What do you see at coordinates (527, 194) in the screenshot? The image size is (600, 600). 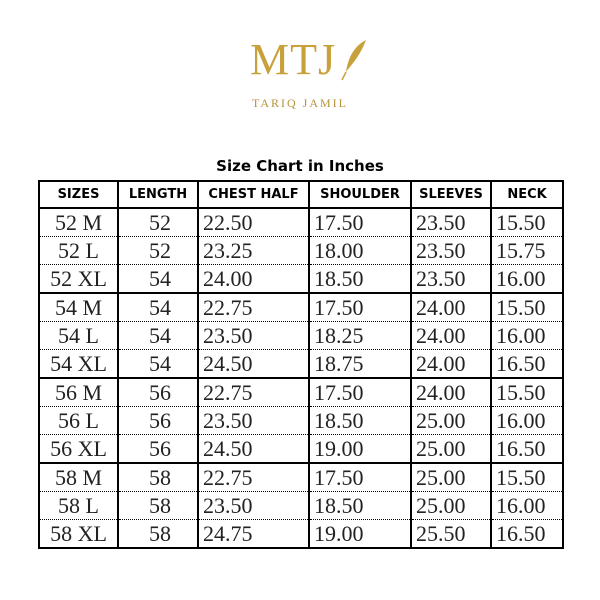 I see `column-header: NECK` at bounding box center [527, 194].